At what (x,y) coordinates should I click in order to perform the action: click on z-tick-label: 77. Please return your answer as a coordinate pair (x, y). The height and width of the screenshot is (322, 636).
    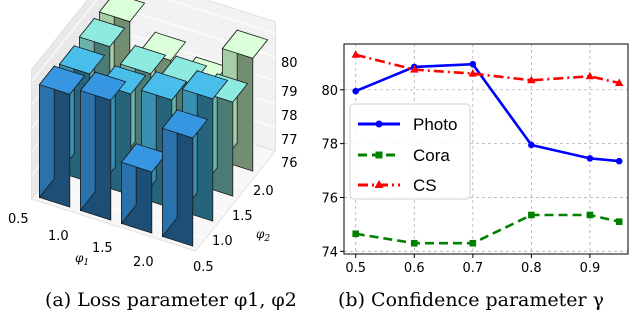
    Looking at the image, I should click on (289, 140).